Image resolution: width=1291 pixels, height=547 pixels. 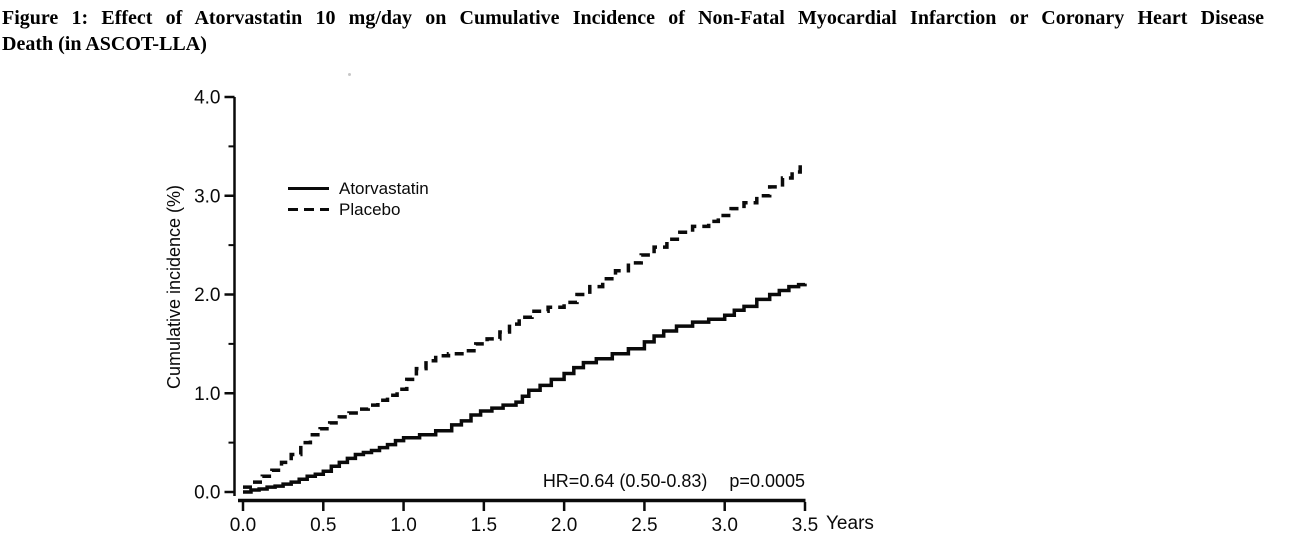 I want to click on x-tick-label: 2.5, so click(x=644, y=525).